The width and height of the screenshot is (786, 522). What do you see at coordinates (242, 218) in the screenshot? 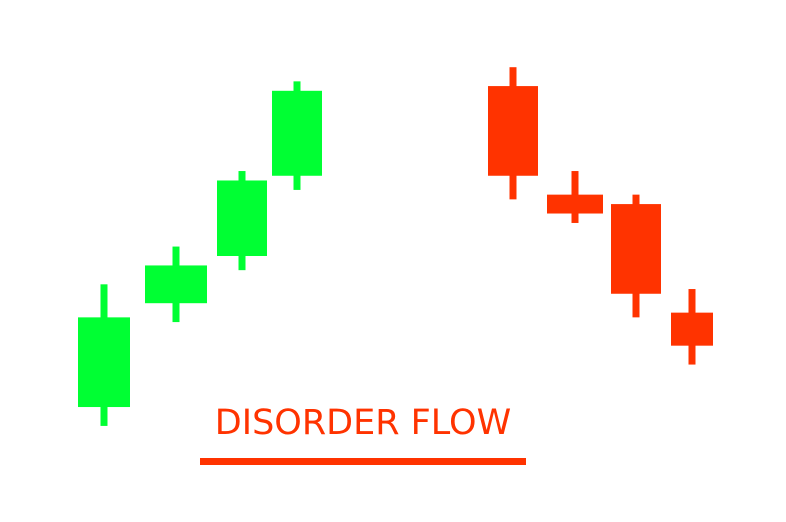
I see `candle-3-body` at bounding box center [242, 218].